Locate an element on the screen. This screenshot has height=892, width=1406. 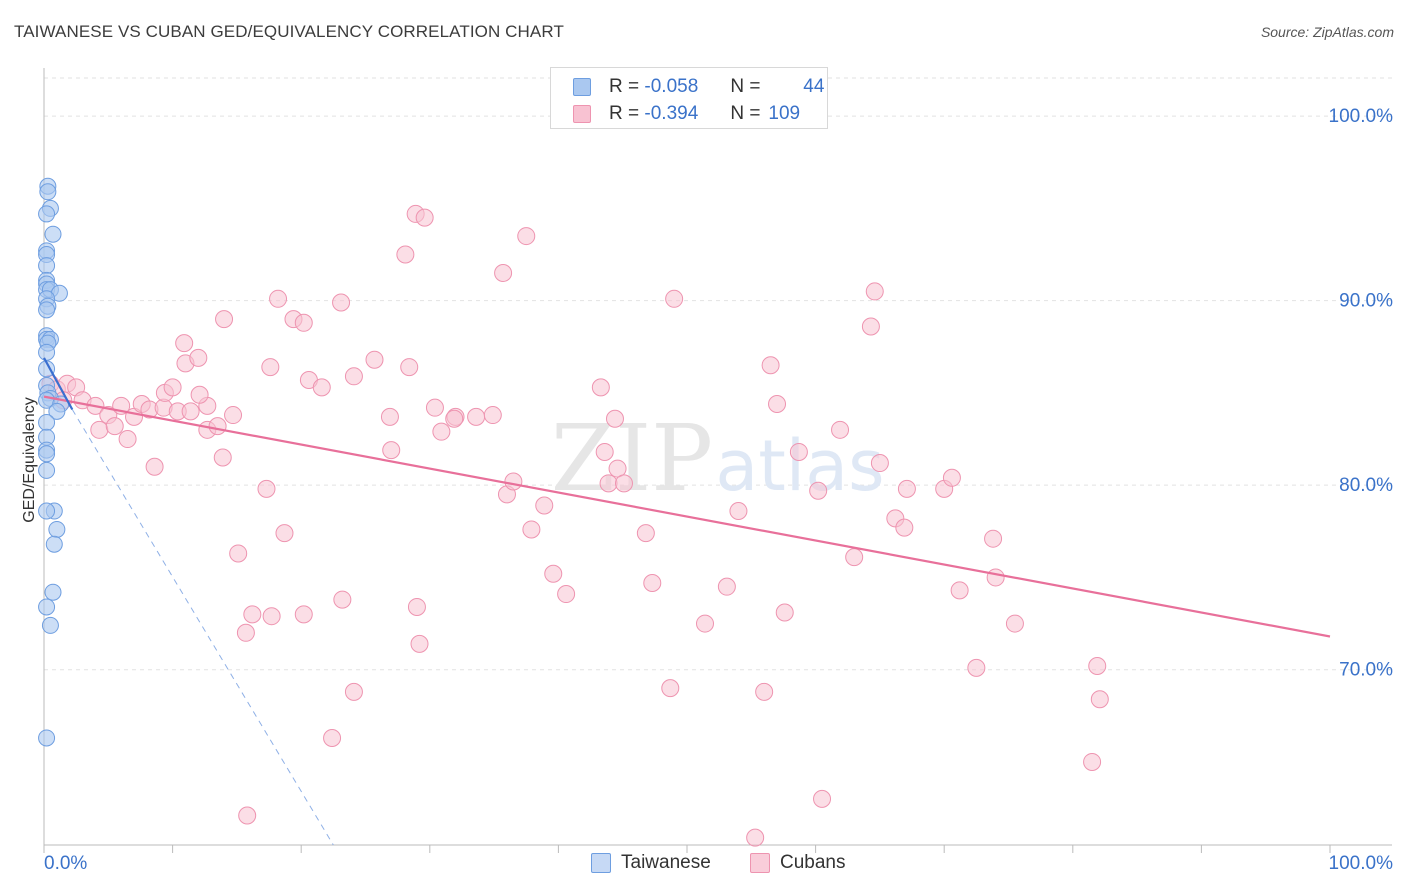
x-tick-label-min: 0.0% is located at coordinates (65, 863).